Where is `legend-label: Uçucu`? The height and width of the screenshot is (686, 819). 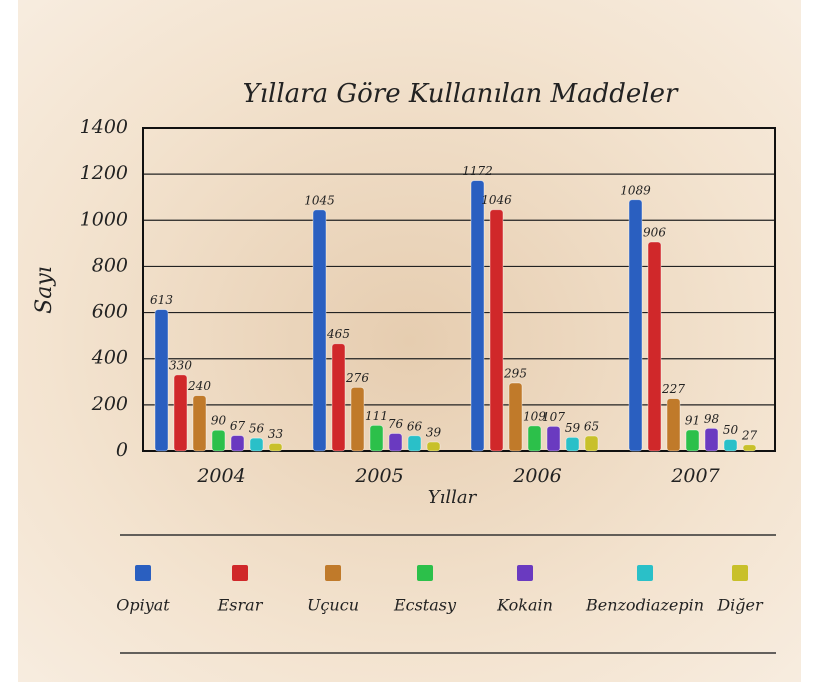
legend-label: Uçucu is located at coordinates (333, 605).